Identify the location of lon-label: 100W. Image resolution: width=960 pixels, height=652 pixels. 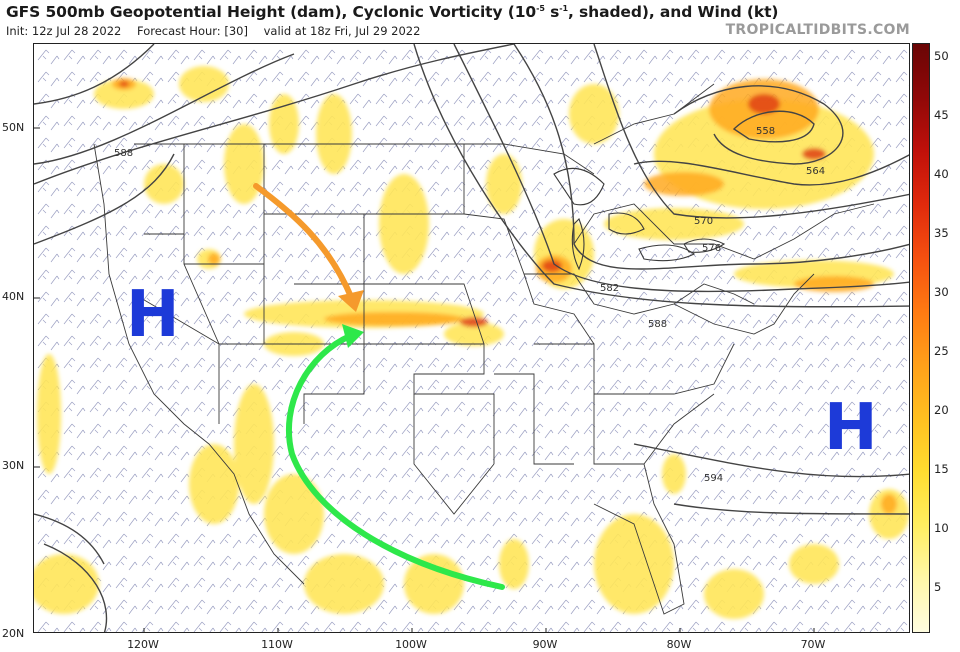
(411, 644).